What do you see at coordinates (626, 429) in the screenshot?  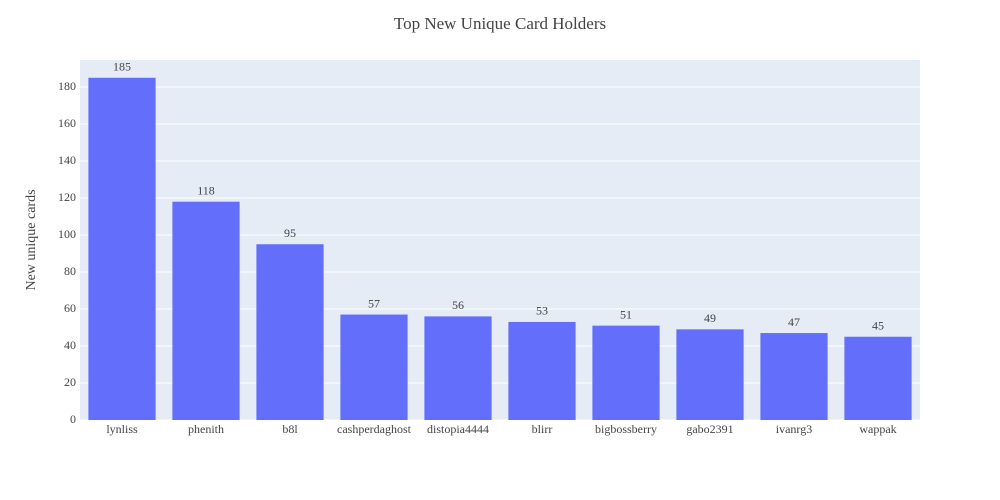 I see `x-tick-label: bigbossberry` at bounding box center [626, 429].